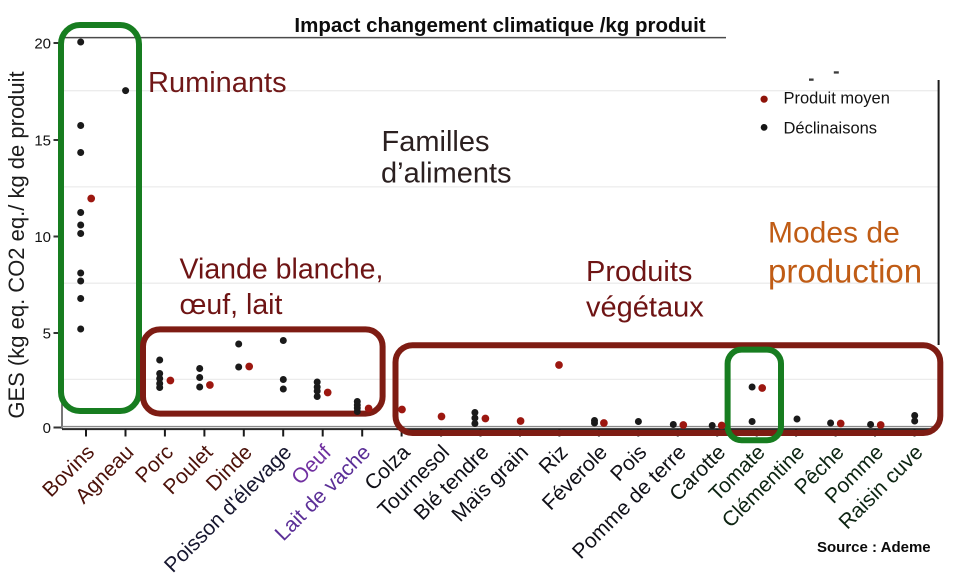  What do you see at coordinates (47, 334) in the screenshot?
I see `svg-text: 5` at bounding box center [47, 334].